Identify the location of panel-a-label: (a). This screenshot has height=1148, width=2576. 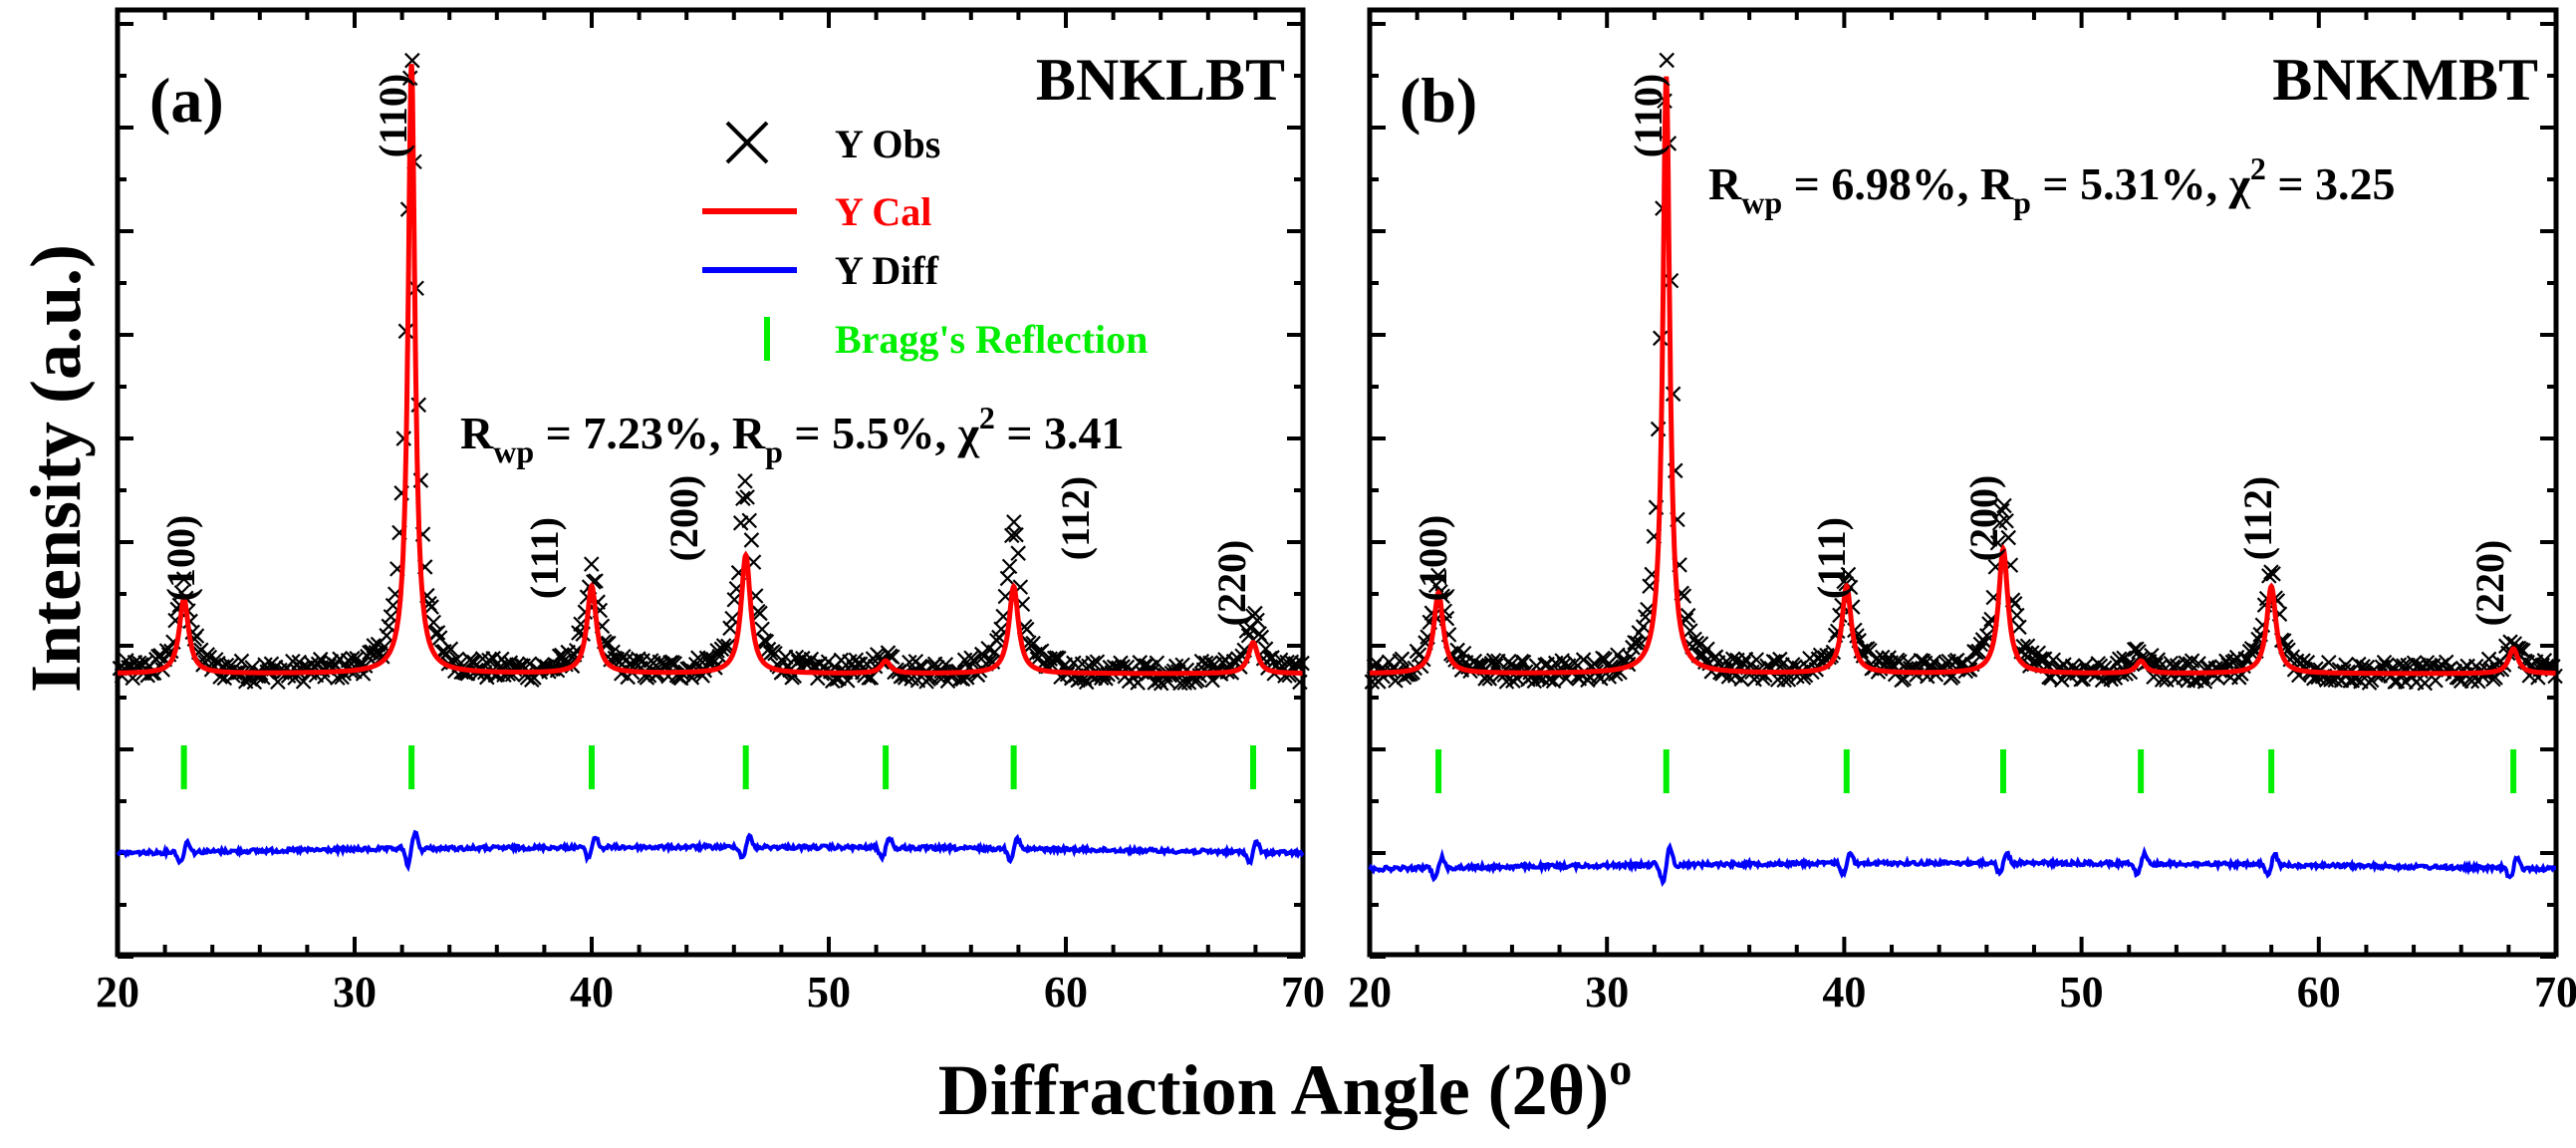
(186, 100).